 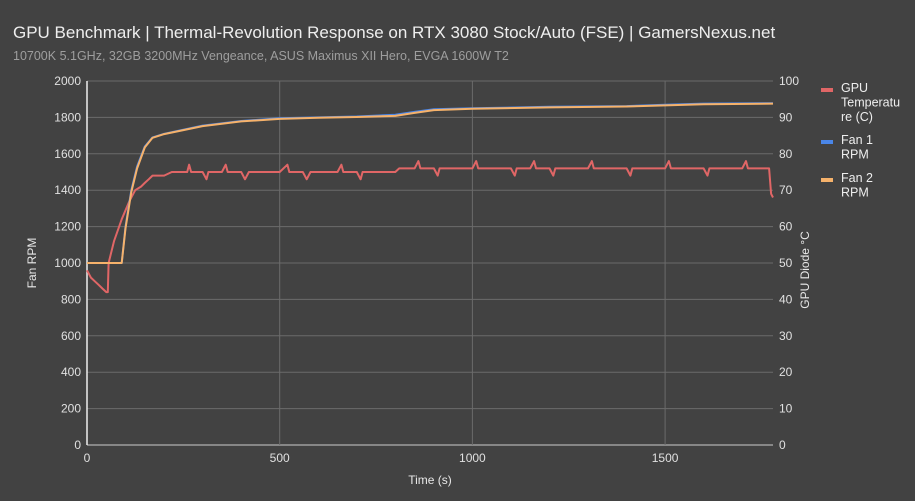 What do you see at coordinates (665, 458) in the screenshot?
I see `x-tick-label: 1500` at bounding box center [665, 458].